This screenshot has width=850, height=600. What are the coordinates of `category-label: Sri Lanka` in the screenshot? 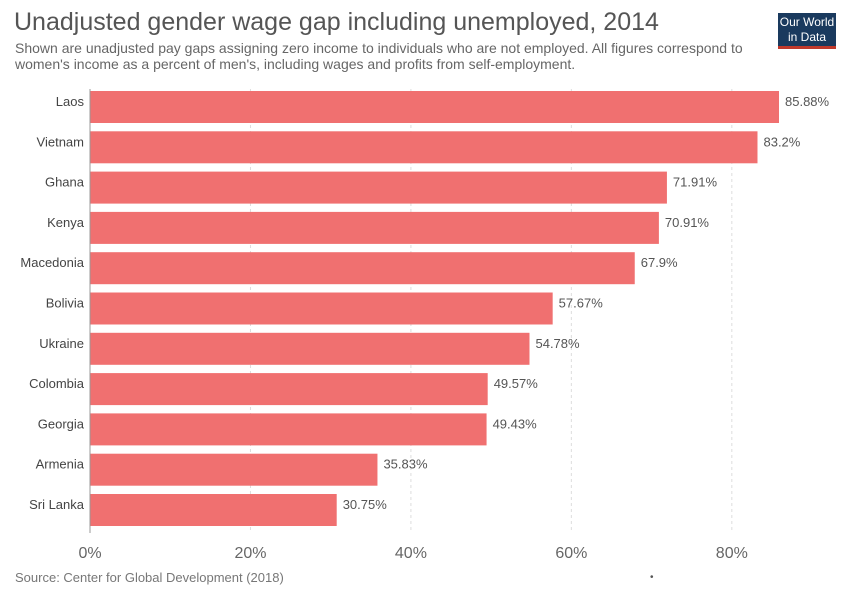 It's located at (57, 504).